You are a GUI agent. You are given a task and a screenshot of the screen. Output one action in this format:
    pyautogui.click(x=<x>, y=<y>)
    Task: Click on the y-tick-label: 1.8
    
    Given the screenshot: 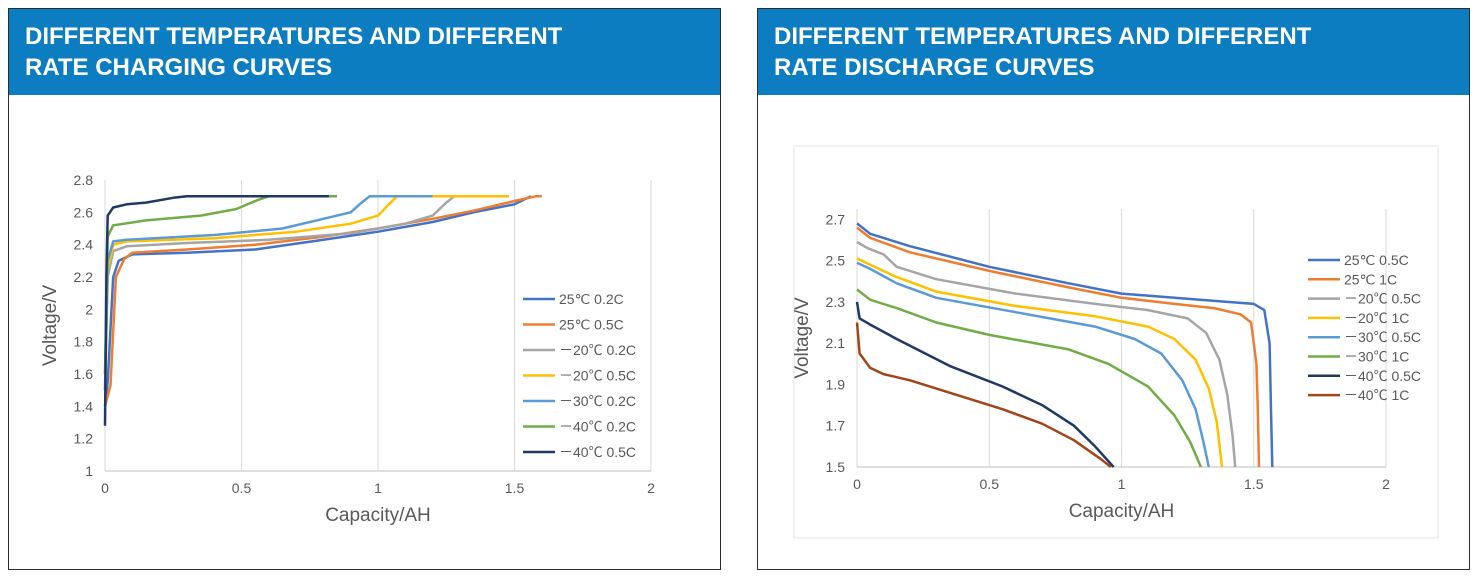 What is the action you would take?
    pyautogui.click(x=84, y=342)
    